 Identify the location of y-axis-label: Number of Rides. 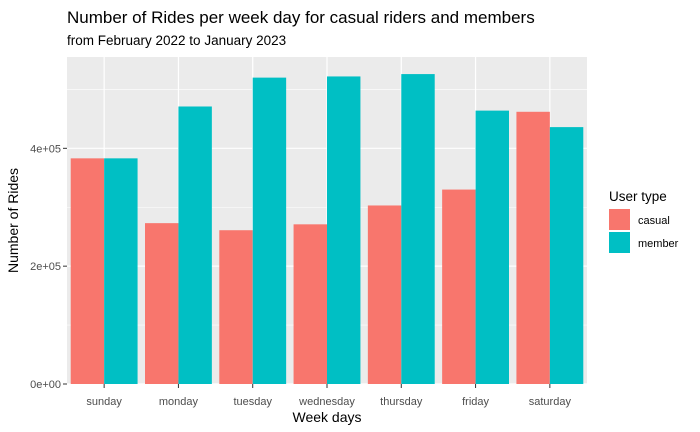
(13, 220).